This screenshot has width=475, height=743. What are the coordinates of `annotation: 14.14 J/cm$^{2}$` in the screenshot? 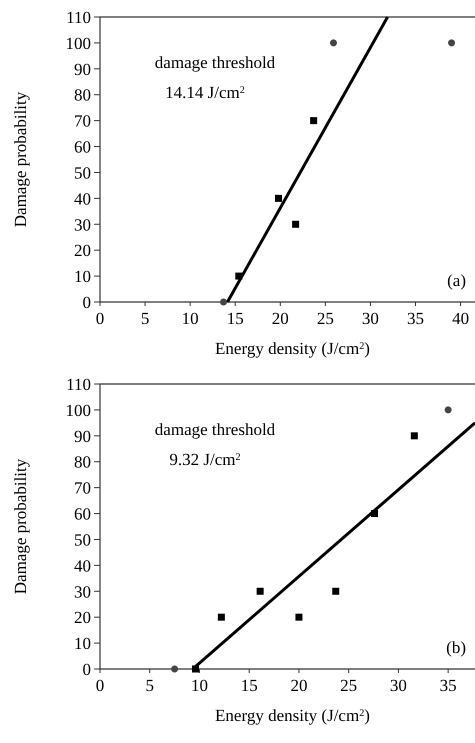 It's located at (205, 92).